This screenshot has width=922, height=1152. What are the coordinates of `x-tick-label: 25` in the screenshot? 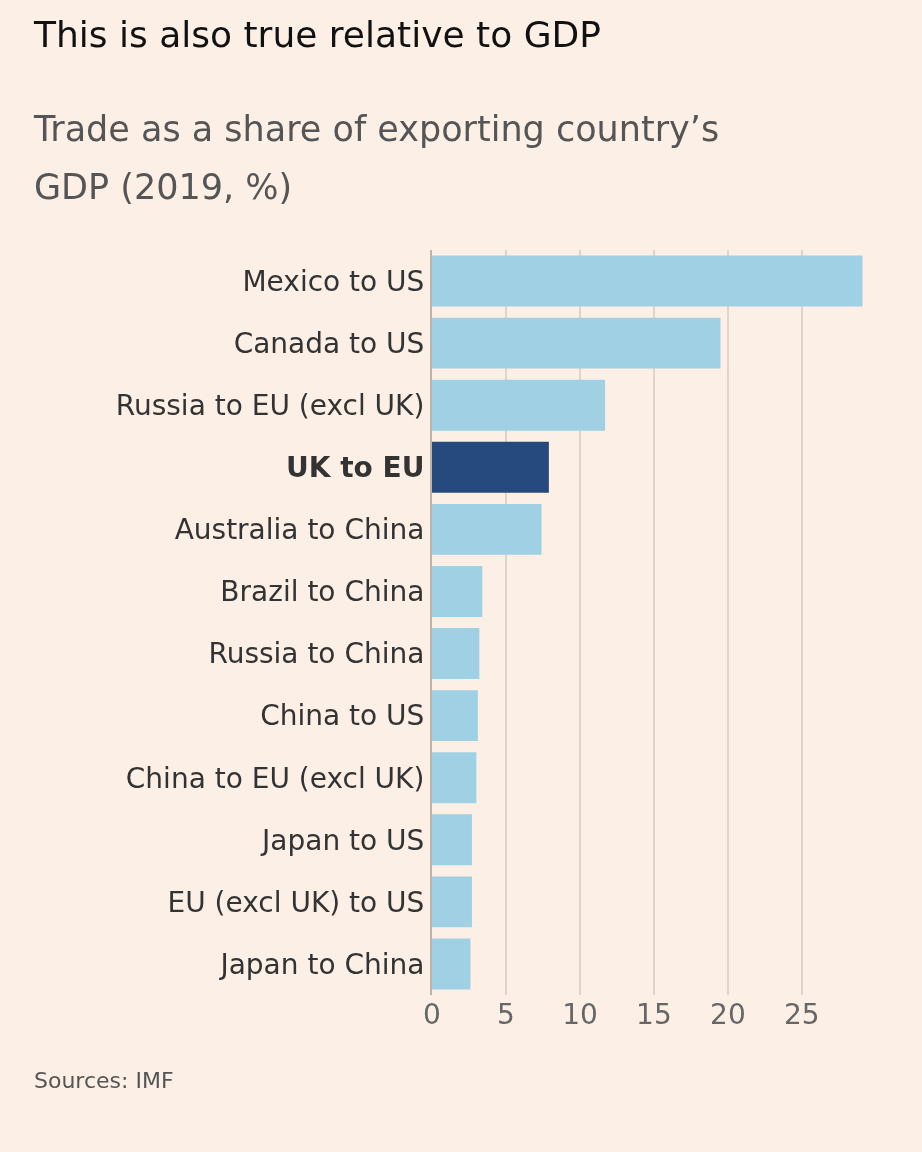 It's located at (802, 1014).